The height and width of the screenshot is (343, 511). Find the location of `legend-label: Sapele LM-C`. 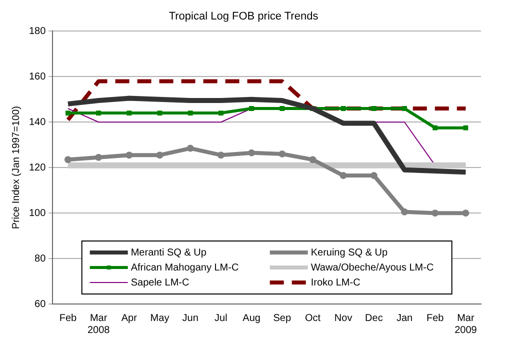

legend-label: Sapele LM-C is located at coordinates (160, 282).